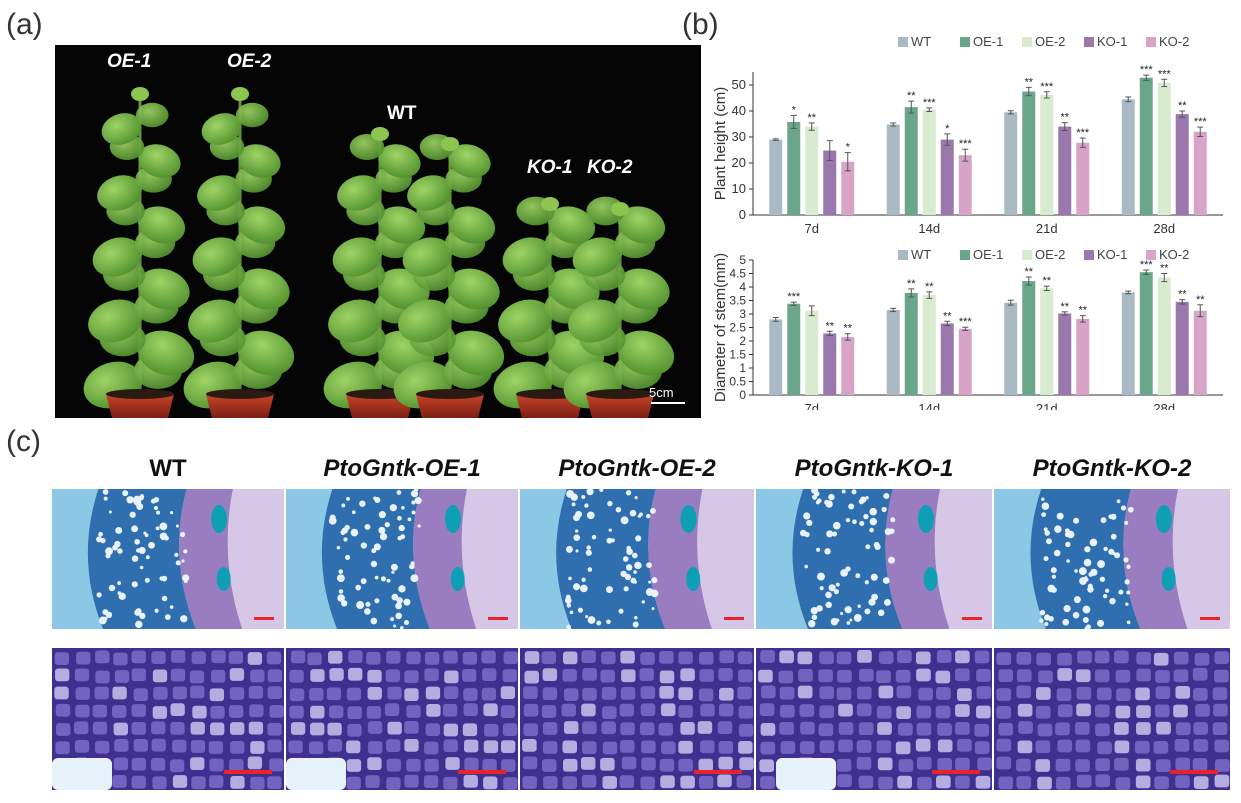 Image resolution: width=1241 pixels, height=803 pixels. I want to click on label-ko-2: KO-2, so click(610, 167).